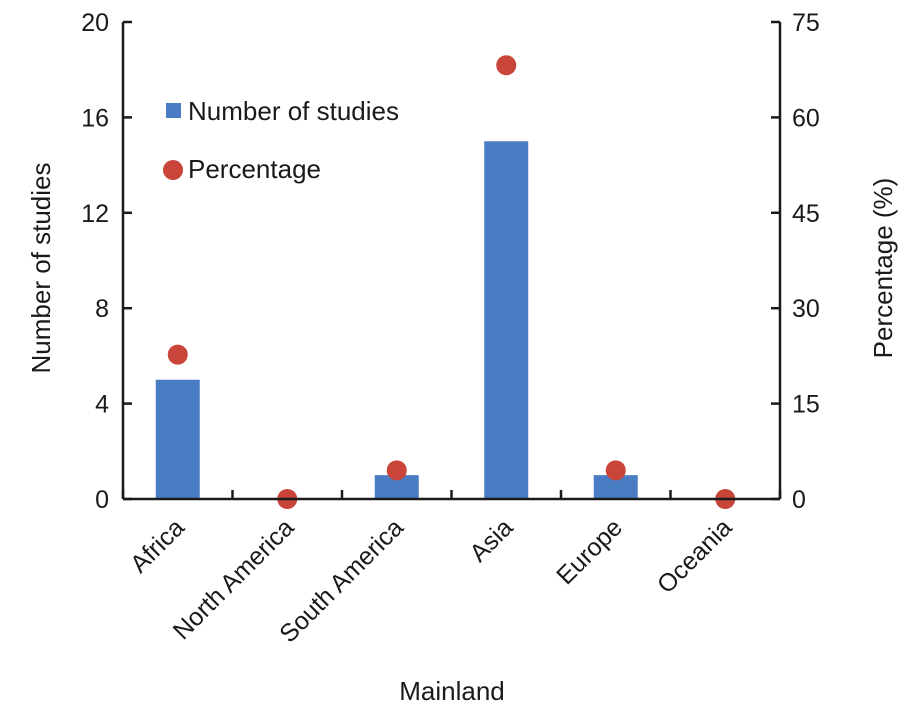 This screenshot has height=717, width=923. I want to click on y2-tick-label: 45, so click(806, 214).